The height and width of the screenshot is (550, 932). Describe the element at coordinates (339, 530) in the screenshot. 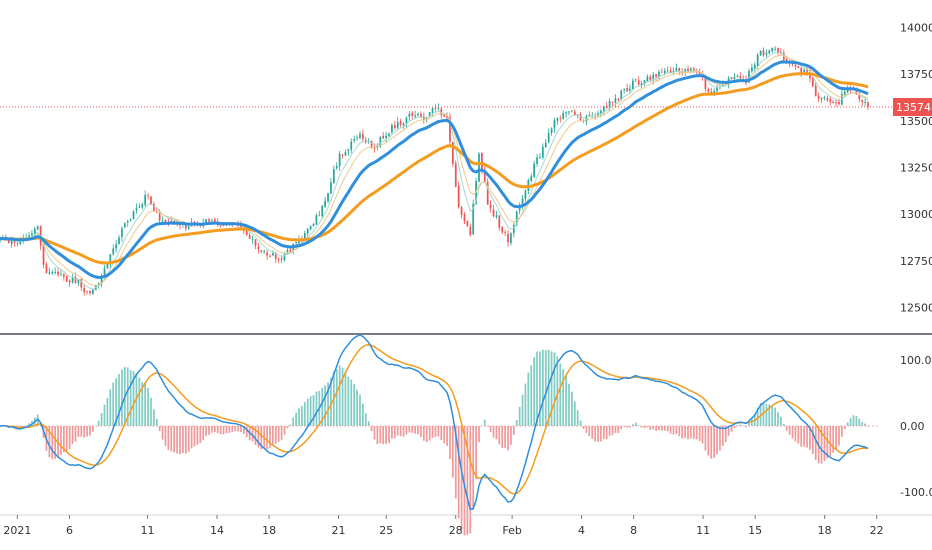

I see `time-axis-tick-label: 21` at that location.